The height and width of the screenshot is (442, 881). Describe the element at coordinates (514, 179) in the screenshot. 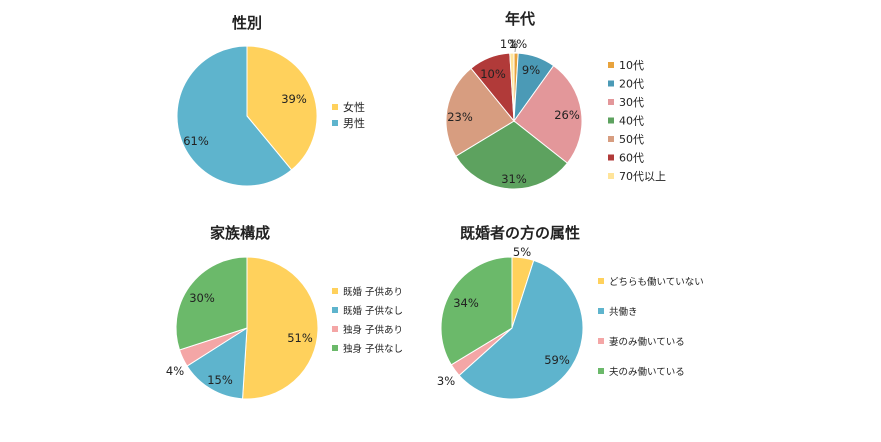

I see `age-data-label-4: 31%` at that location.